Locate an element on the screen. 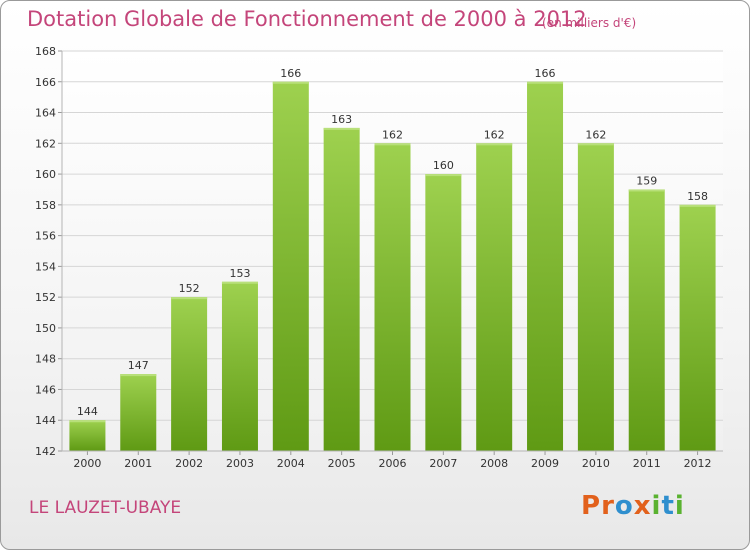 The image size is (750, 550). x-tick-label: 2003 is located at coordinates (240, 463).